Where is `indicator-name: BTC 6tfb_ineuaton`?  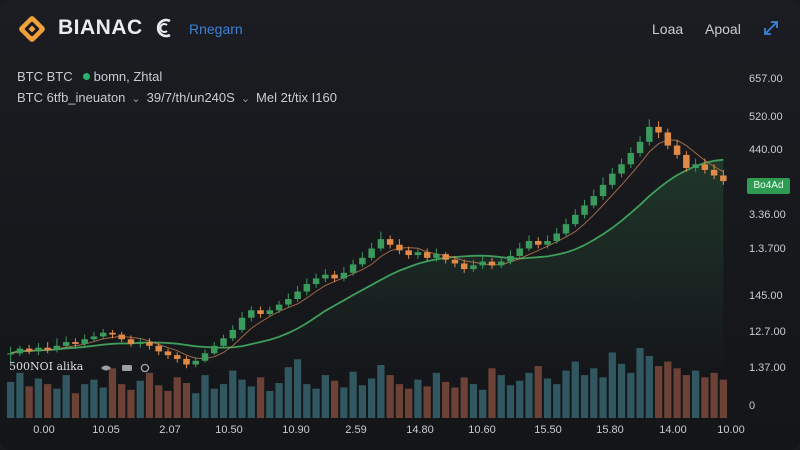
indicator-name: BTC 6tfb_ineuaton is located at coordinates (71, 97).